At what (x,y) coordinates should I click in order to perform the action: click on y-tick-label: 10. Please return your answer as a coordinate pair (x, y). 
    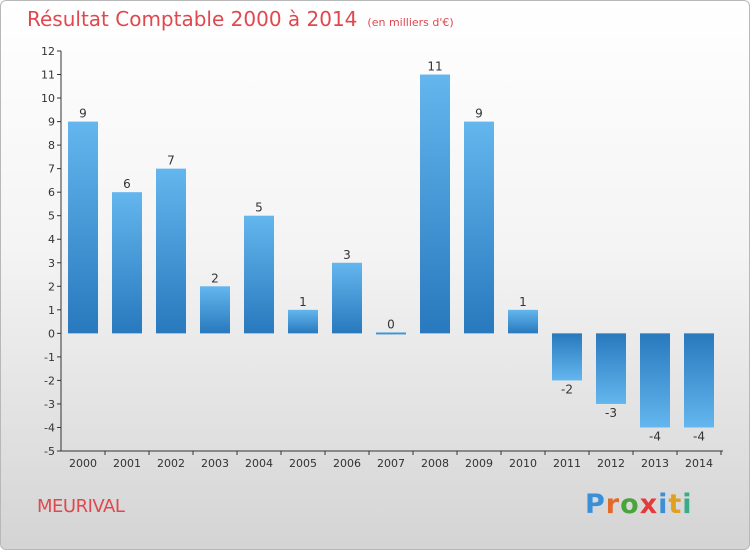
    Looking at the image, I should click on (48, 98).